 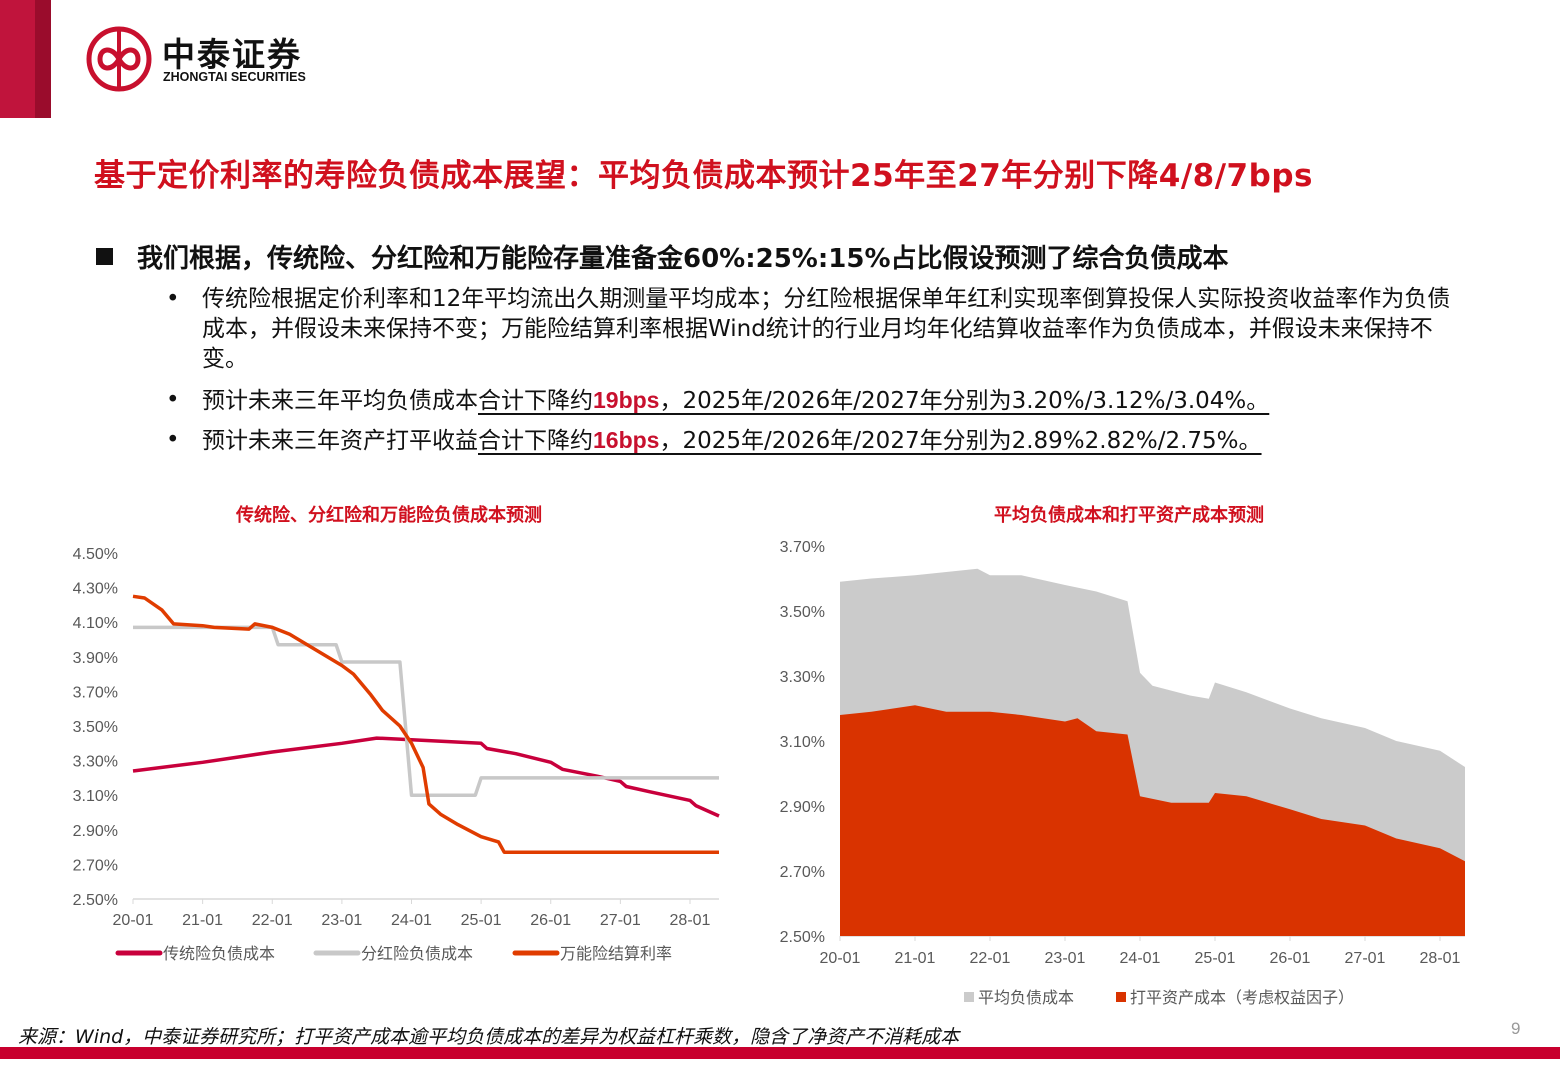 I want to click on underlined-detail: ，2025年/2026年/2027年分别为2.89%2.82%/2.75%。, so click(x=960, y=441).